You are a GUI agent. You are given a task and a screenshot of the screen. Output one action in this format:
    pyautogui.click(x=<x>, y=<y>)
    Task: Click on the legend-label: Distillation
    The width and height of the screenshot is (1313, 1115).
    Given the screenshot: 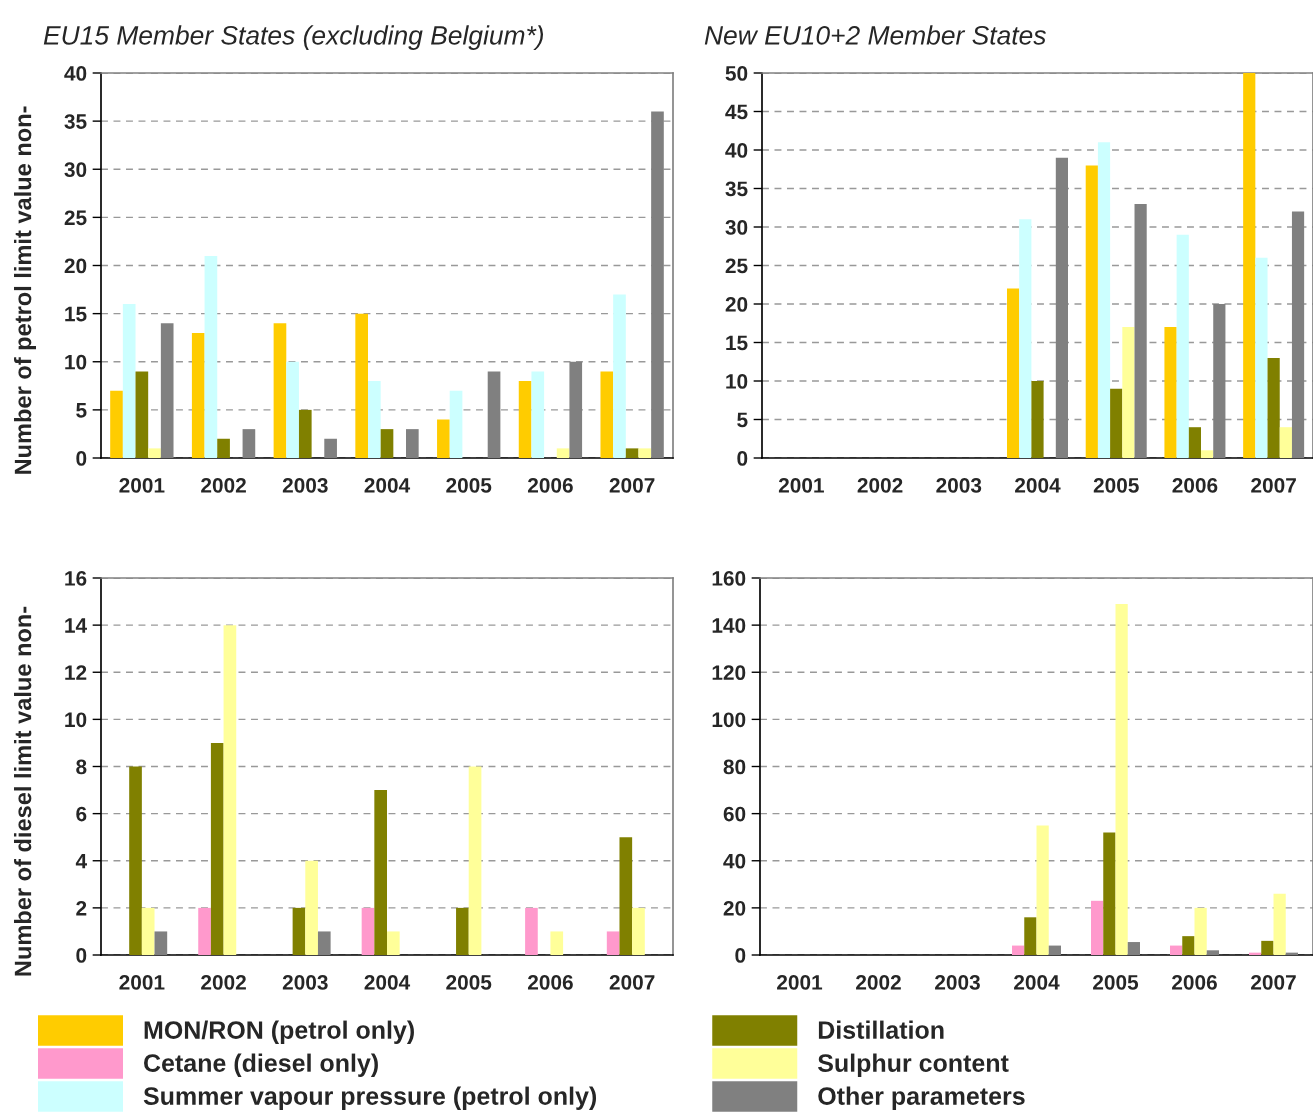 What is the action you would take?
    pyautogui.click(x=881, y=1029)
    